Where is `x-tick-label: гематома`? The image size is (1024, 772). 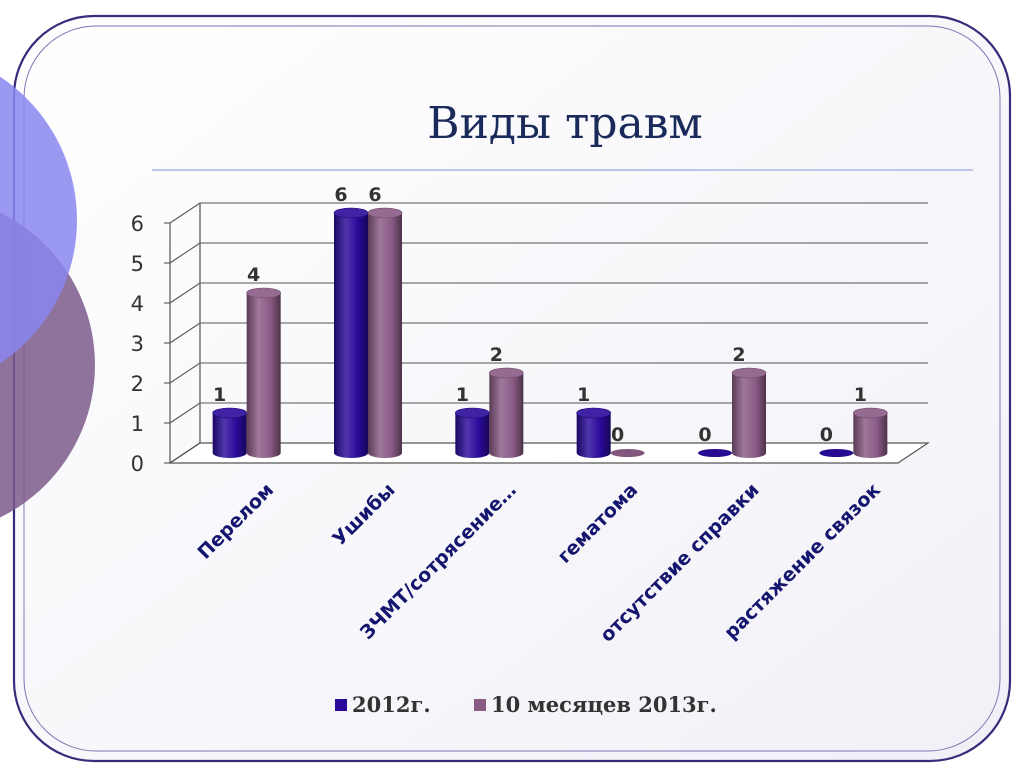 x-tick-label: гематома is located at coordinates (597, 523).